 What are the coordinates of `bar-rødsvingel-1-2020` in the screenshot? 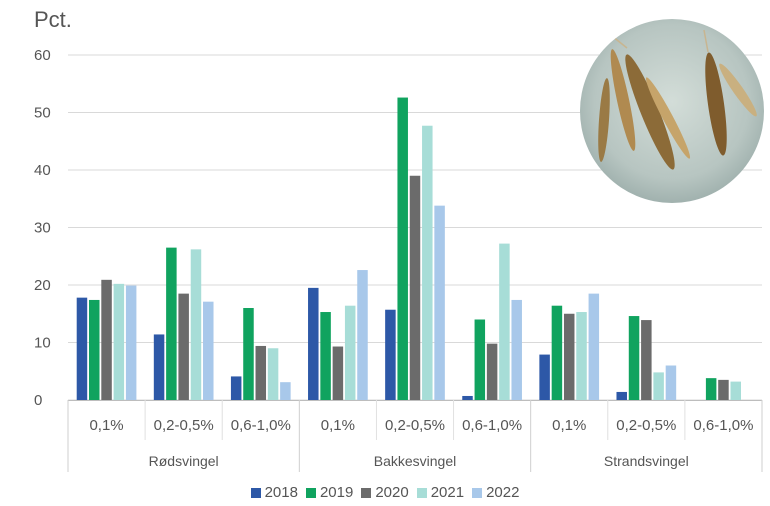 It's located at (183, 346).